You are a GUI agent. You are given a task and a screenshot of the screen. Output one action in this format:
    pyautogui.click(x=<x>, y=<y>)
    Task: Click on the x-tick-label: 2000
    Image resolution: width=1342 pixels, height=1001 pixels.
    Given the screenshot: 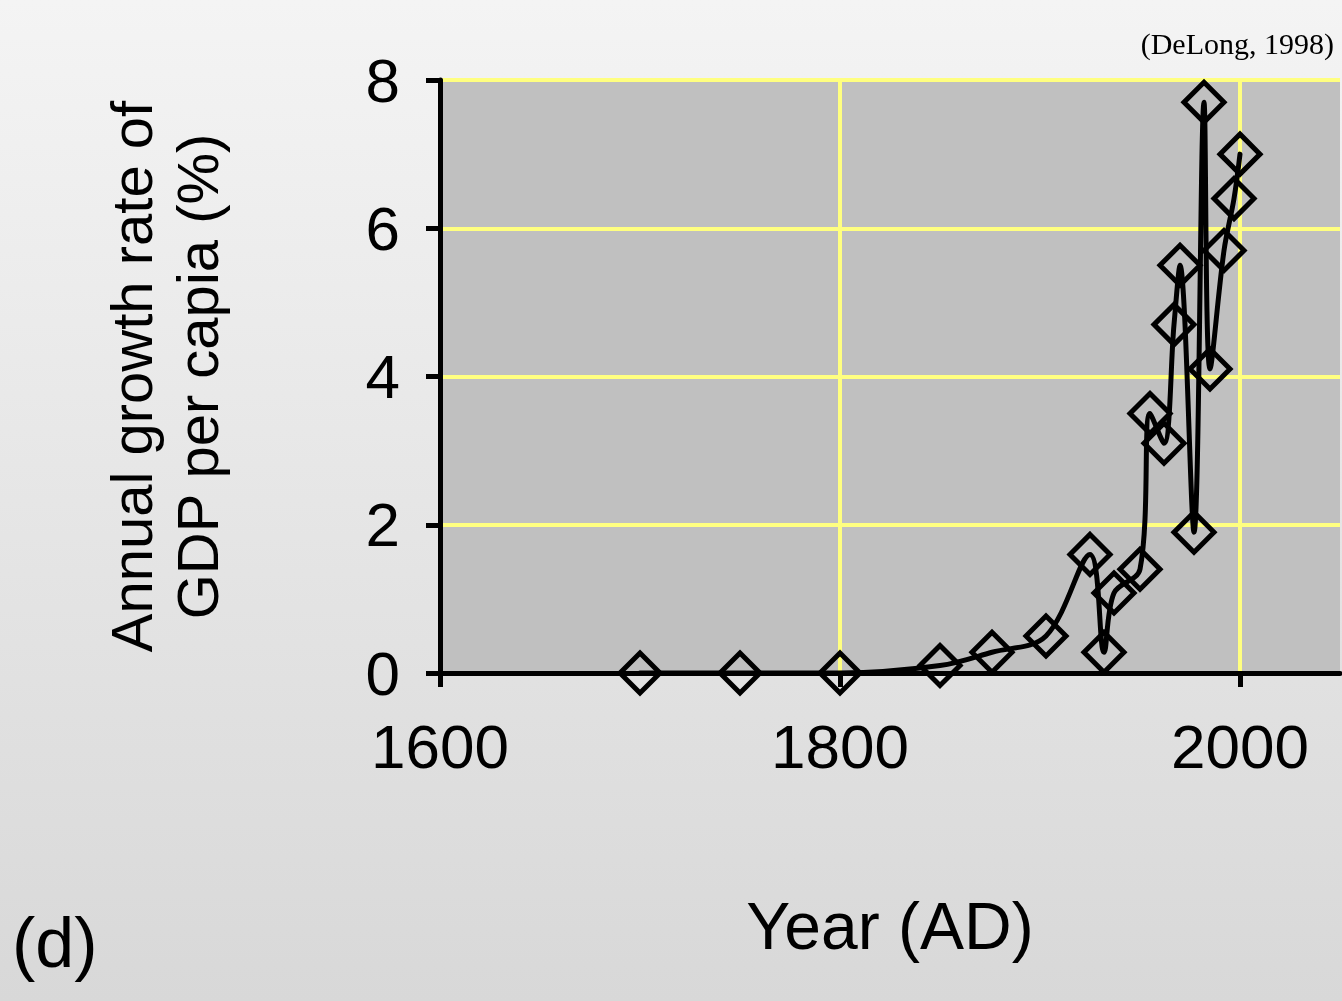 What is the action you would take?
    pyautogui.click(x=1240, y=746)
    